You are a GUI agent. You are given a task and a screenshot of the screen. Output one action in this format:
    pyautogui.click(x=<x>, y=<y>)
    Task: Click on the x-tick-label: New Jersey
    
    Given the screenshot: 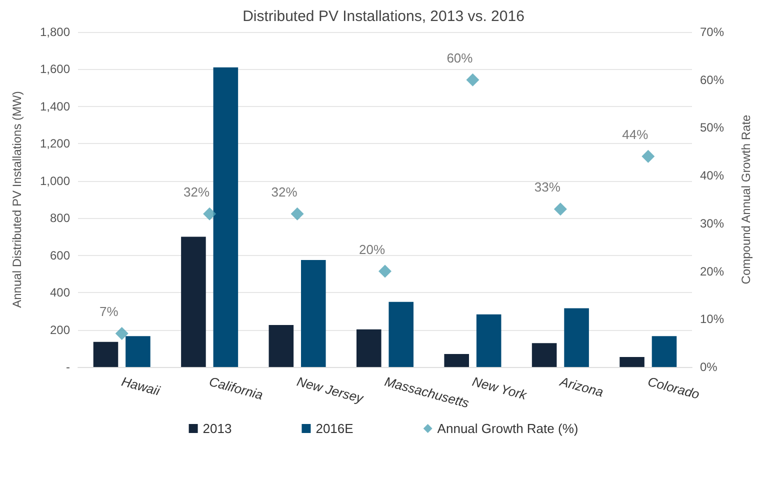 What is the action you would take?
    pyautogui.click(x=330, y=390)
    